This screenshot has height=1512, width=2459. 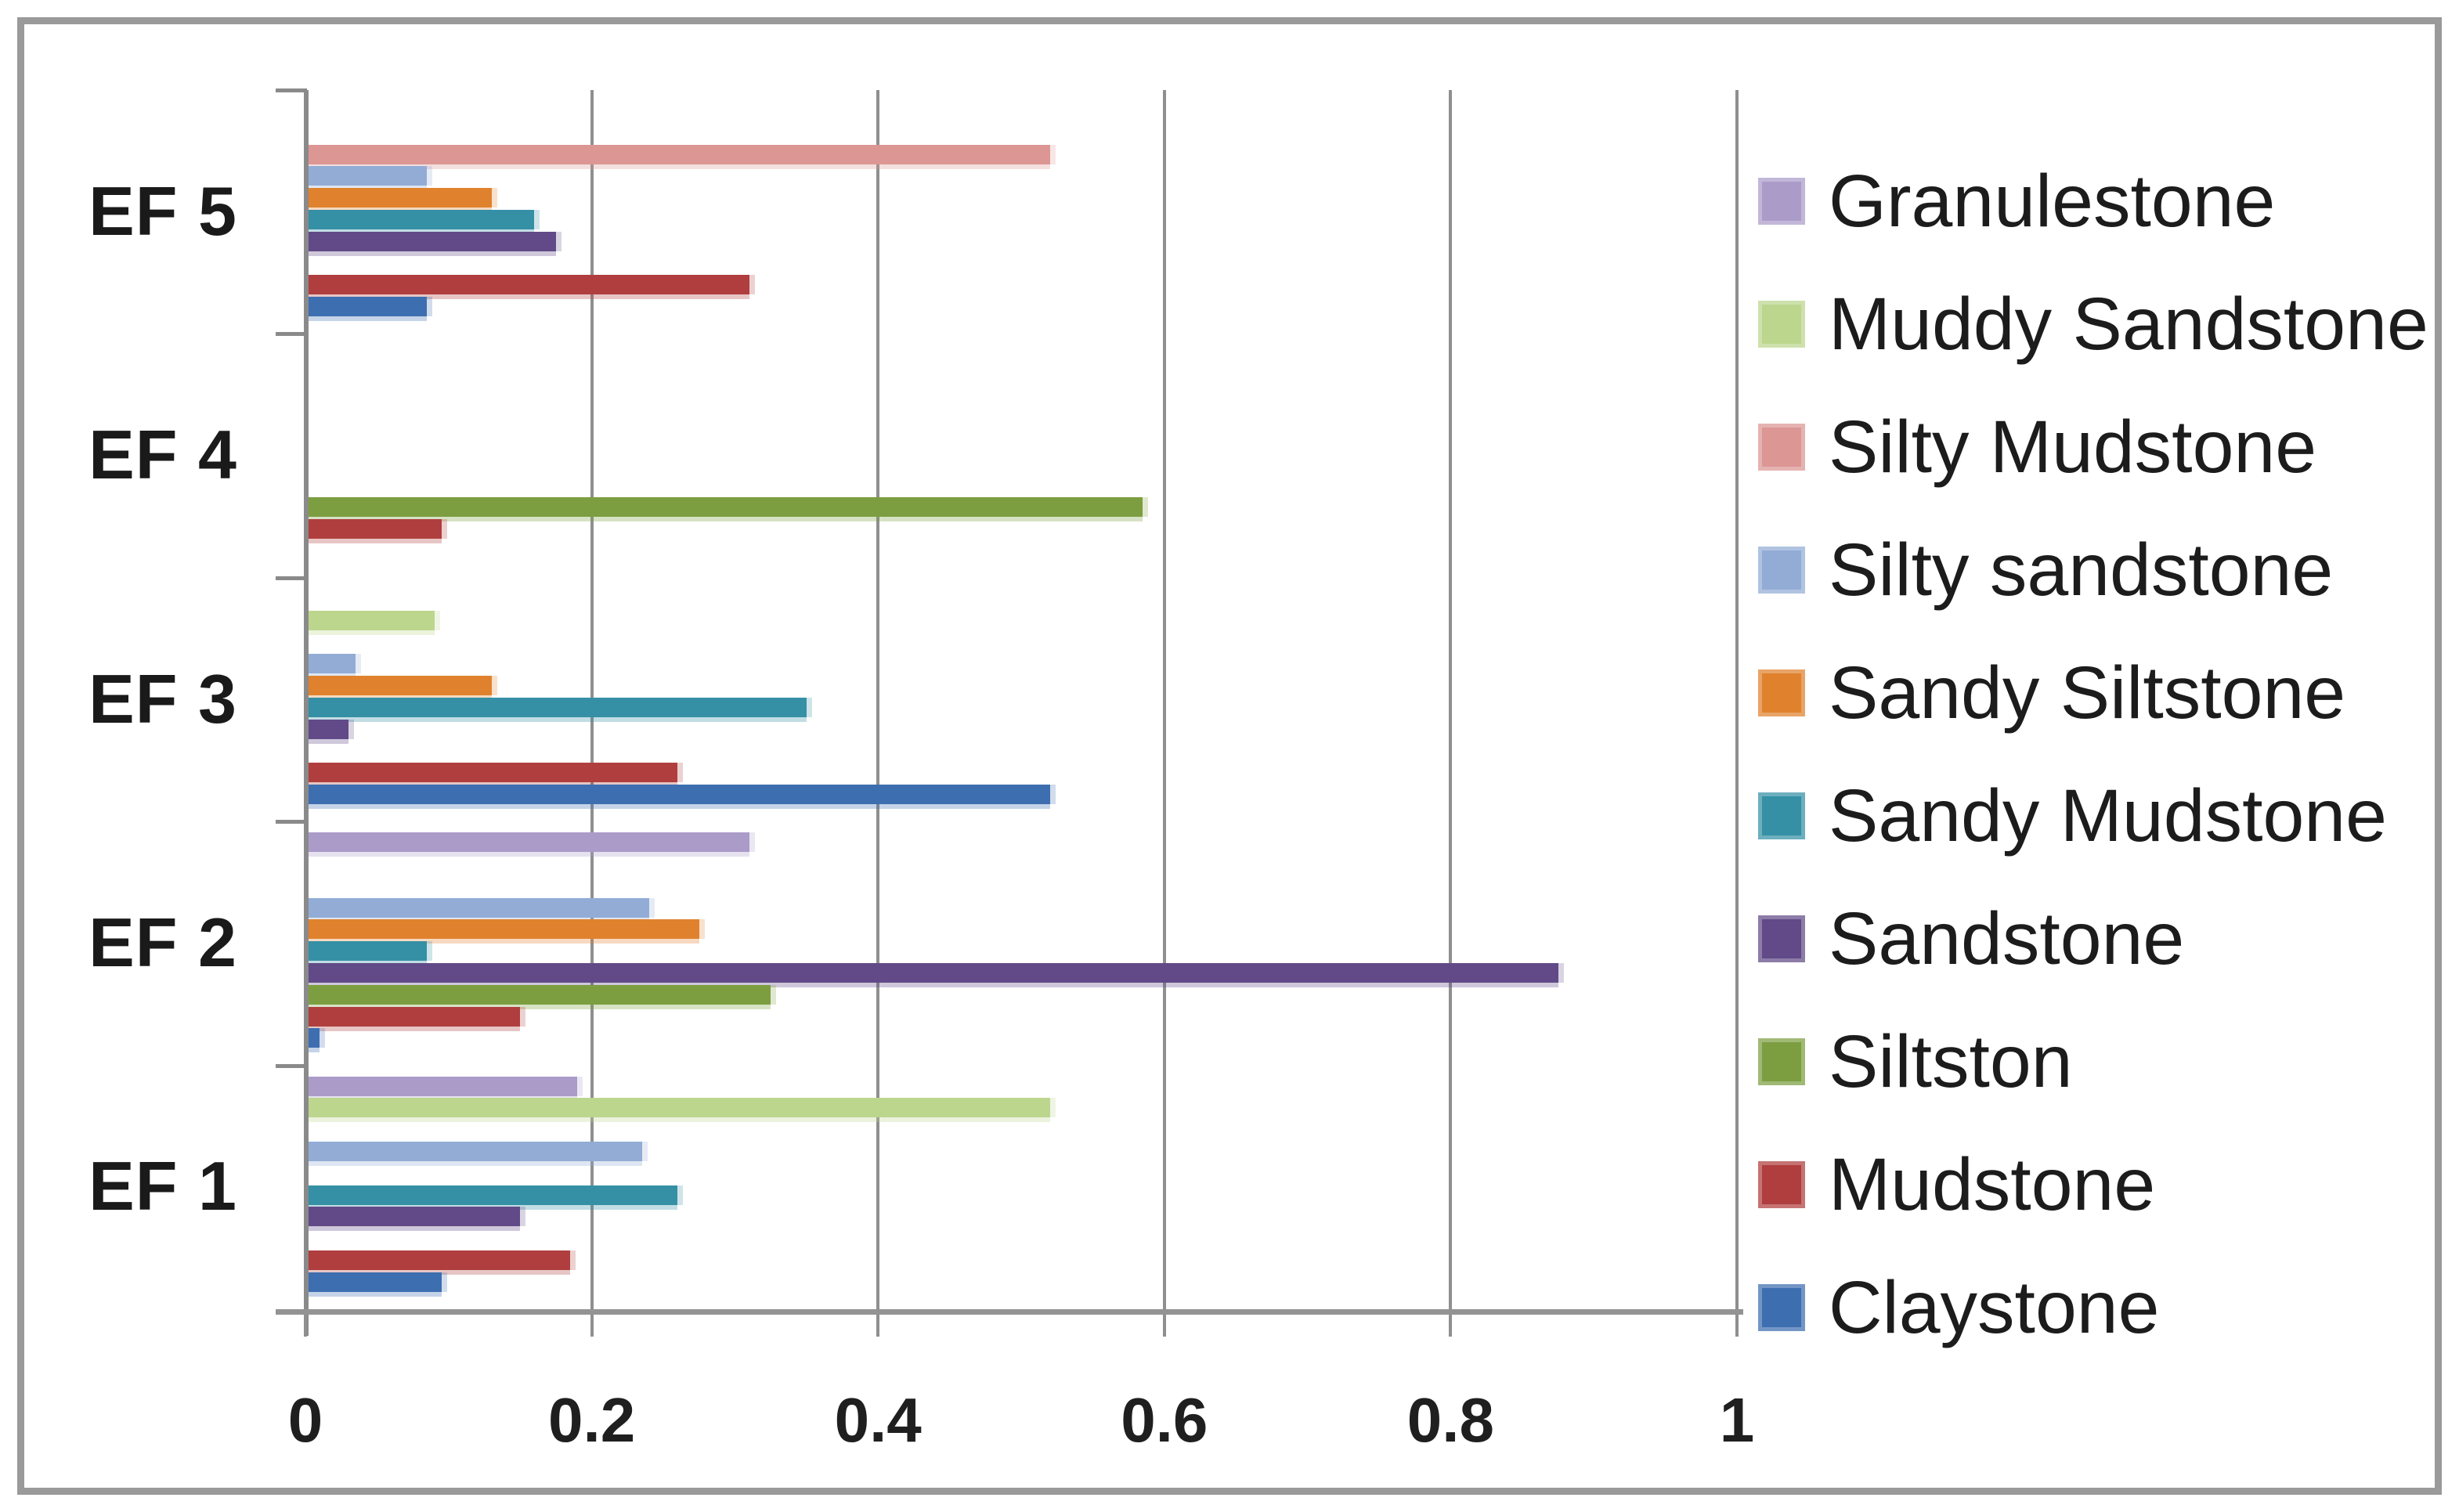 What do you see at coordinates (1992, 1184) in the screenshot?
I see `legend-label-mudstone: Mudstone` at bounding box center [1992, 1184].